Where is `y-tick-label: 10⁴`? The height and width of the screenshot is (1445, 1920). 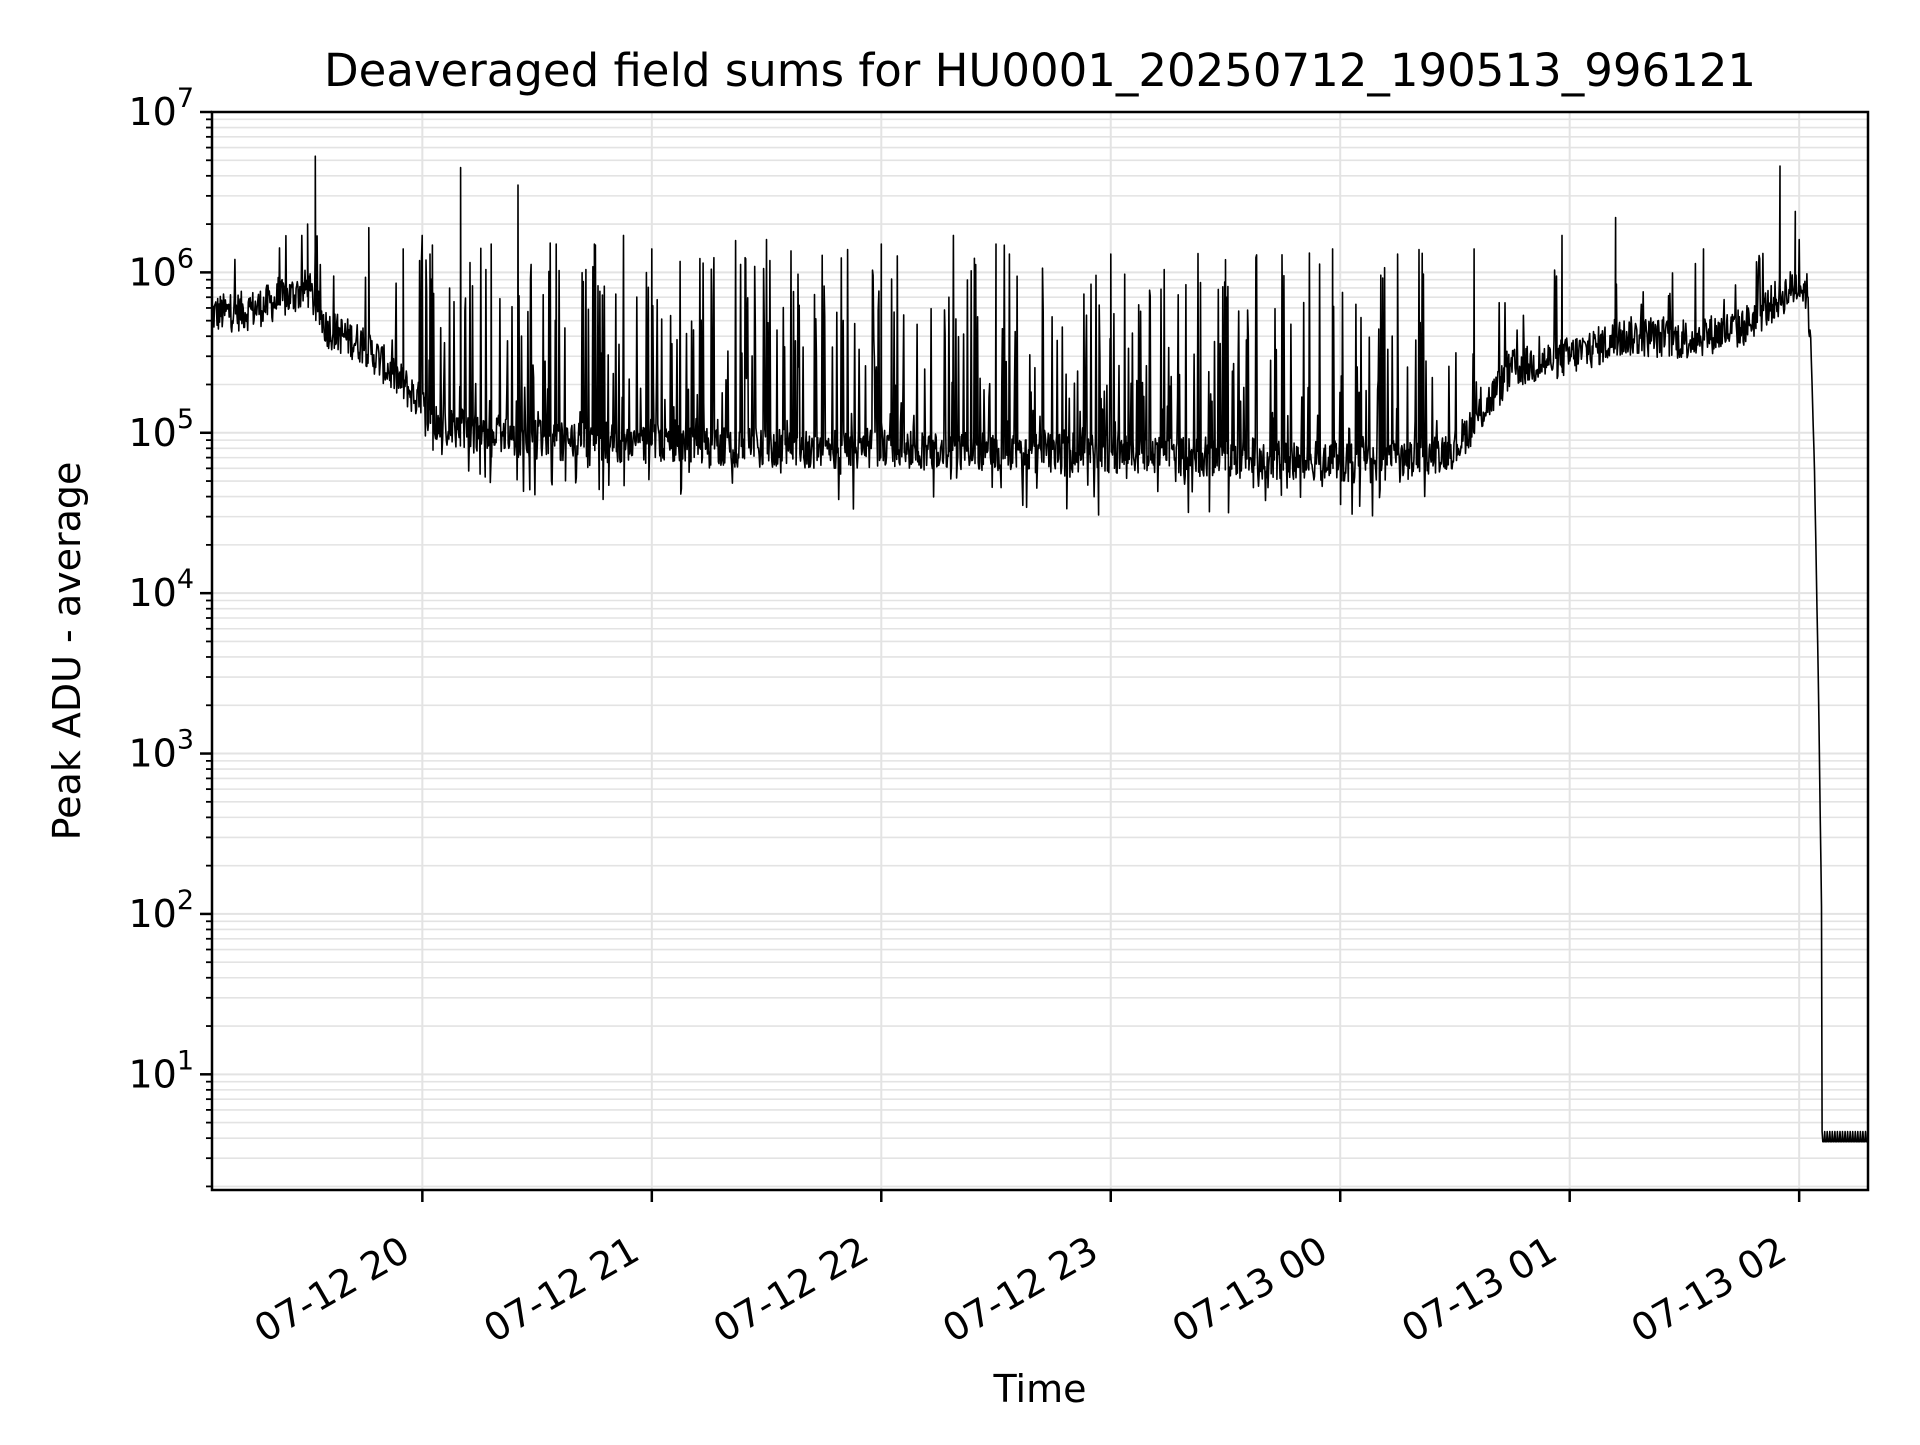 y-tick-label: 10⁴ is located at coordinates (161, 589).